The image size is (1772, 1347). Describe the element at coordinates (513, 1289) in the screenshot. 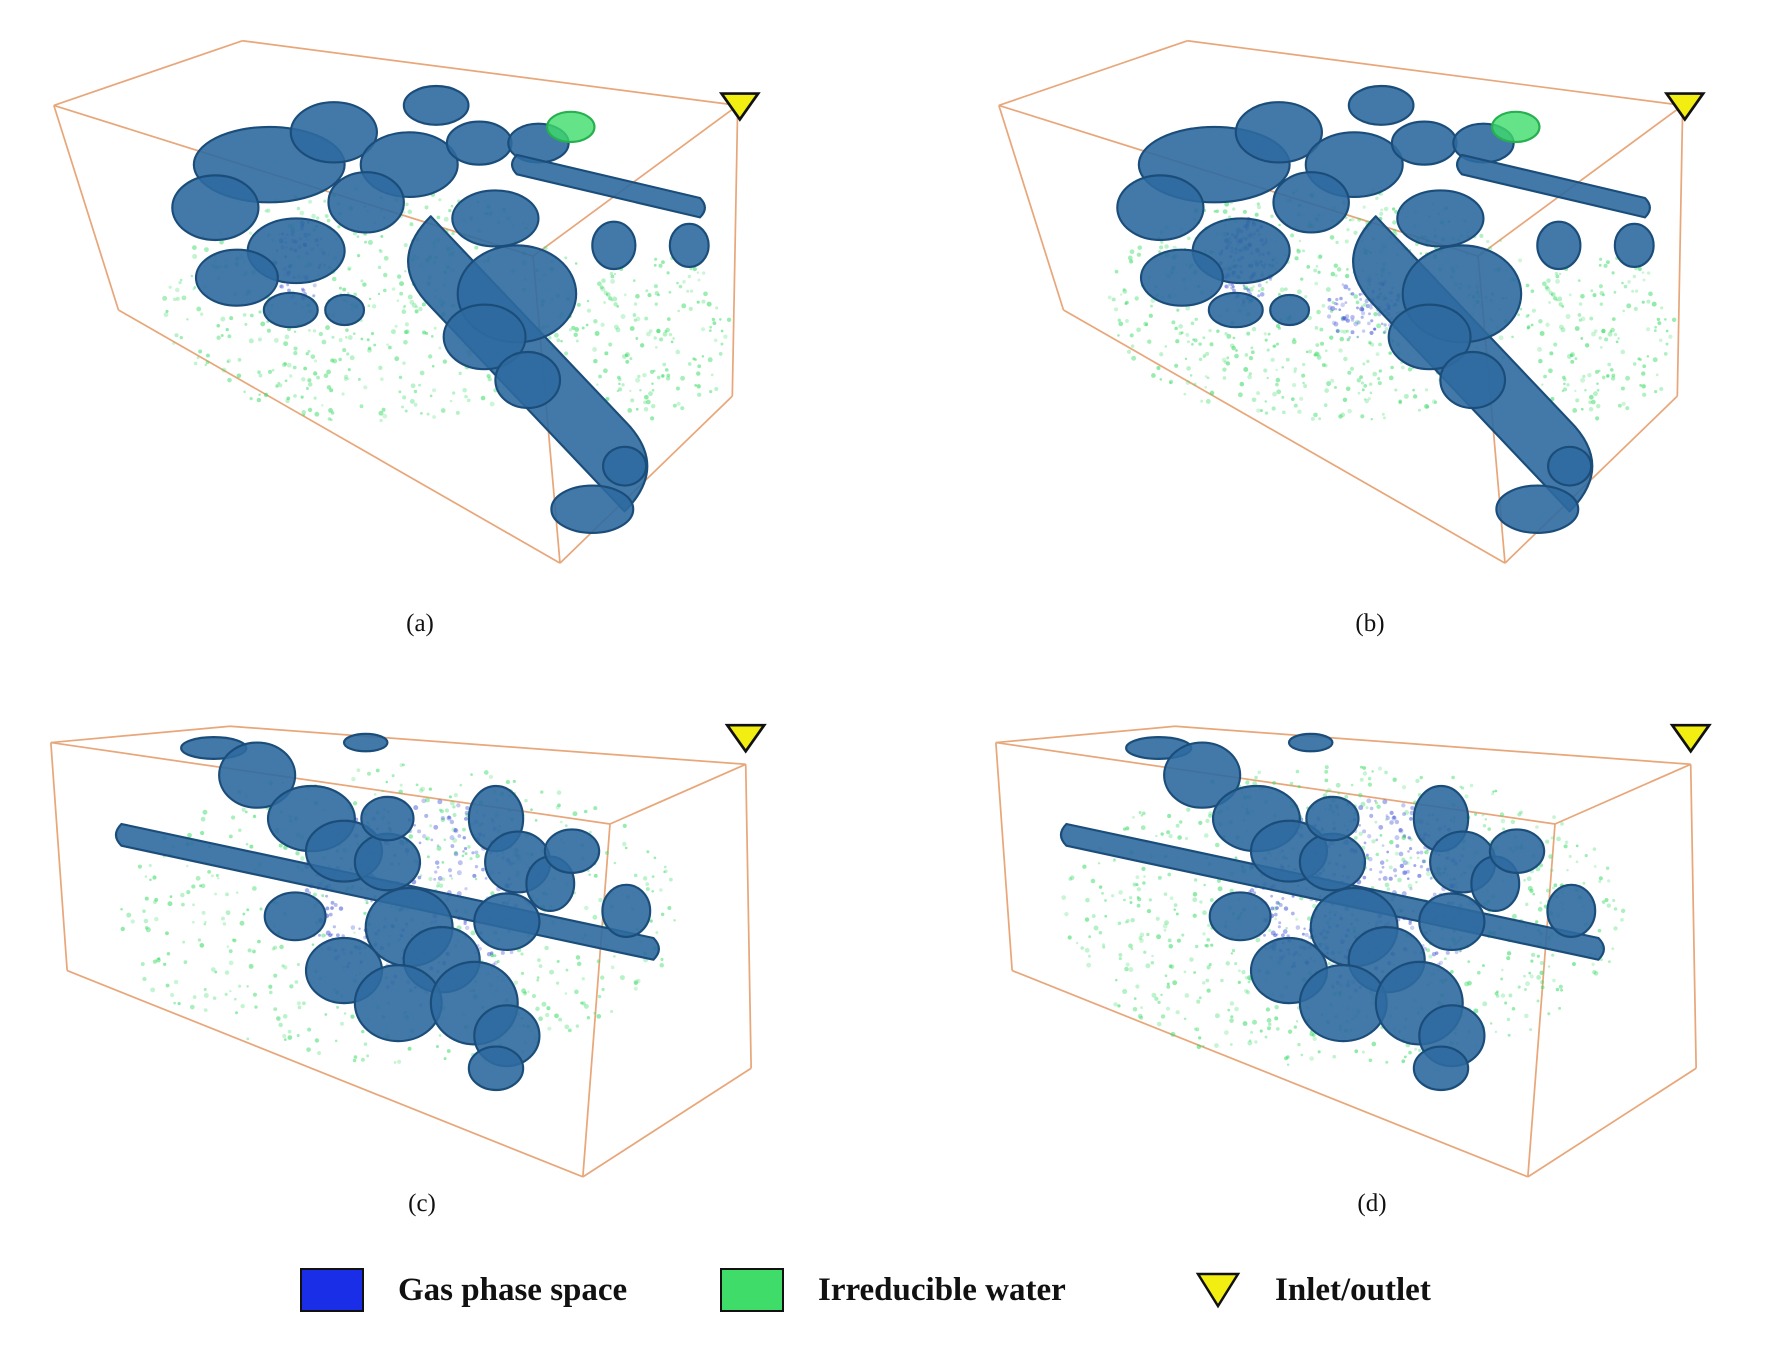

I see `legend-label-gas: Gas phase space` at that location.